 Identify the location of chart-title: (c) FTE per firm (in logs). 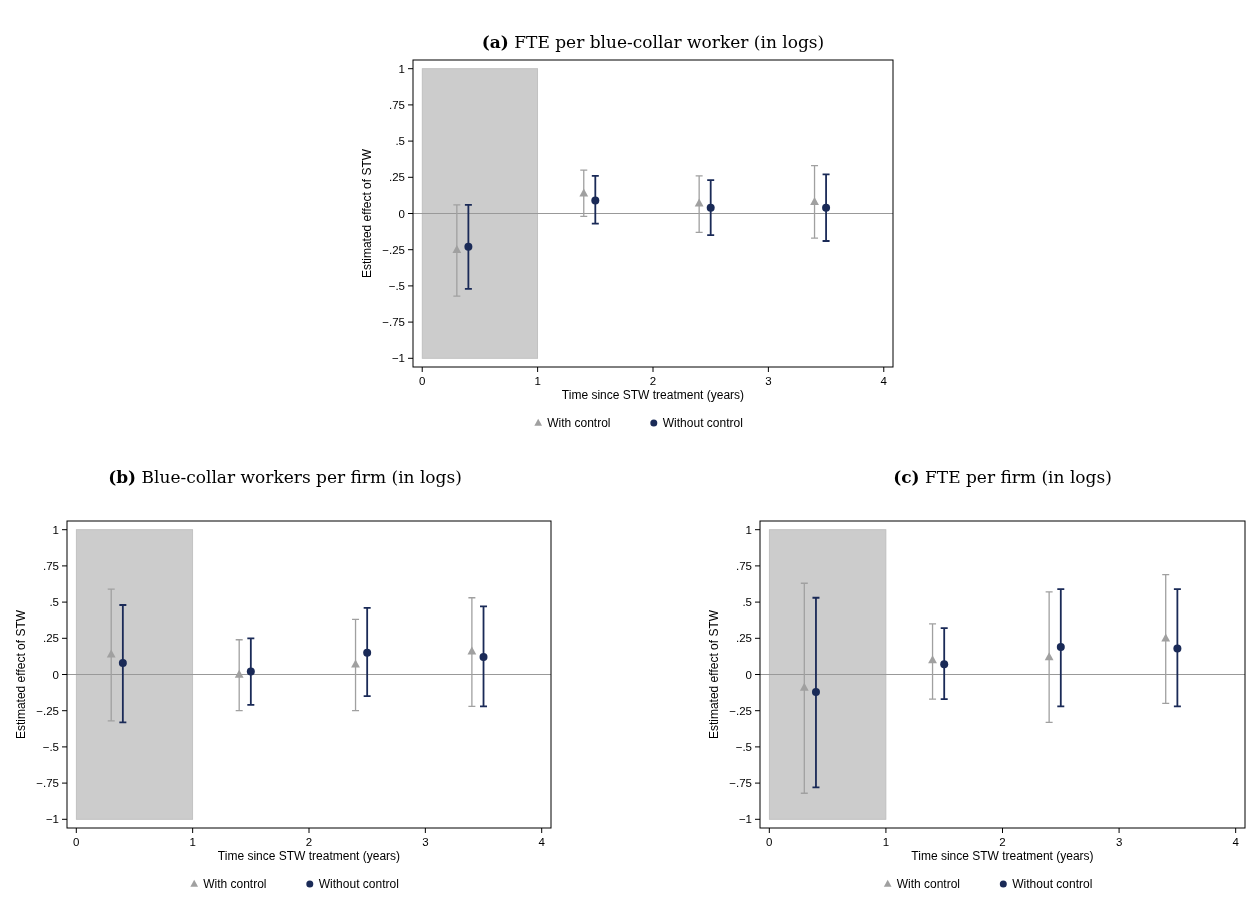
(1002, 477).